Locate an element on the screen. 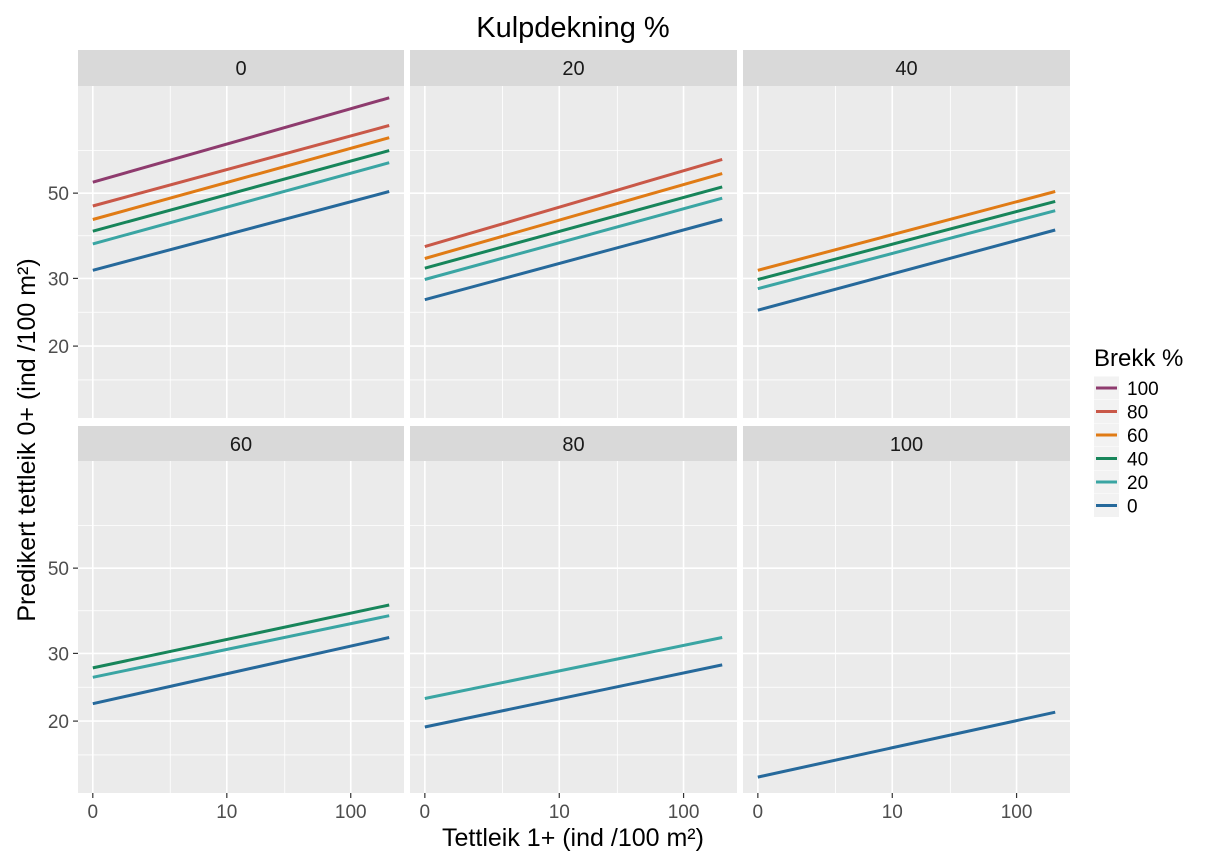  facet-panel-60: 60 is located at coordinates (241, 609).